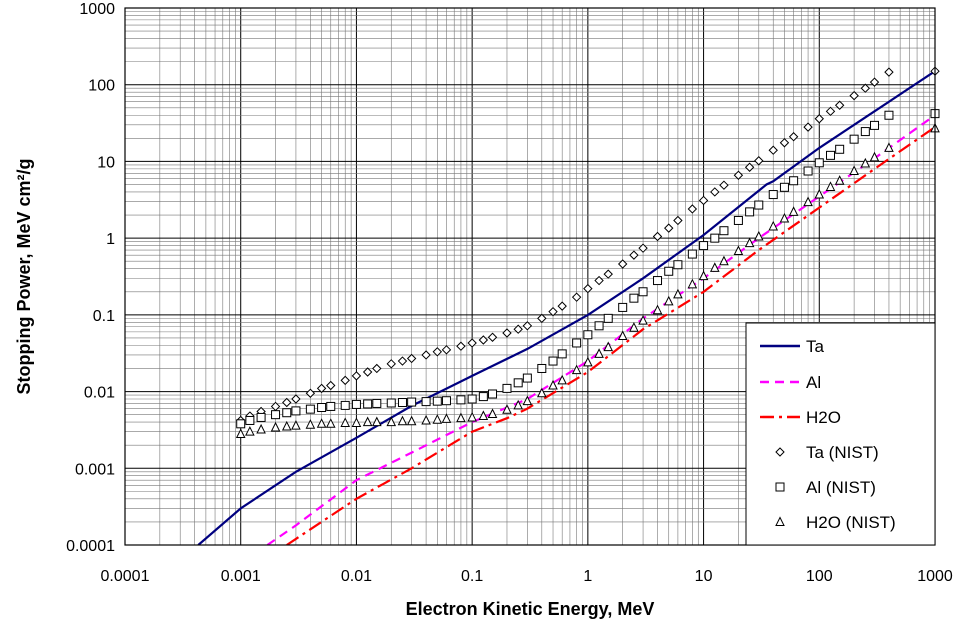  I want to click on legend-label-al: Al, so click(813, 382).